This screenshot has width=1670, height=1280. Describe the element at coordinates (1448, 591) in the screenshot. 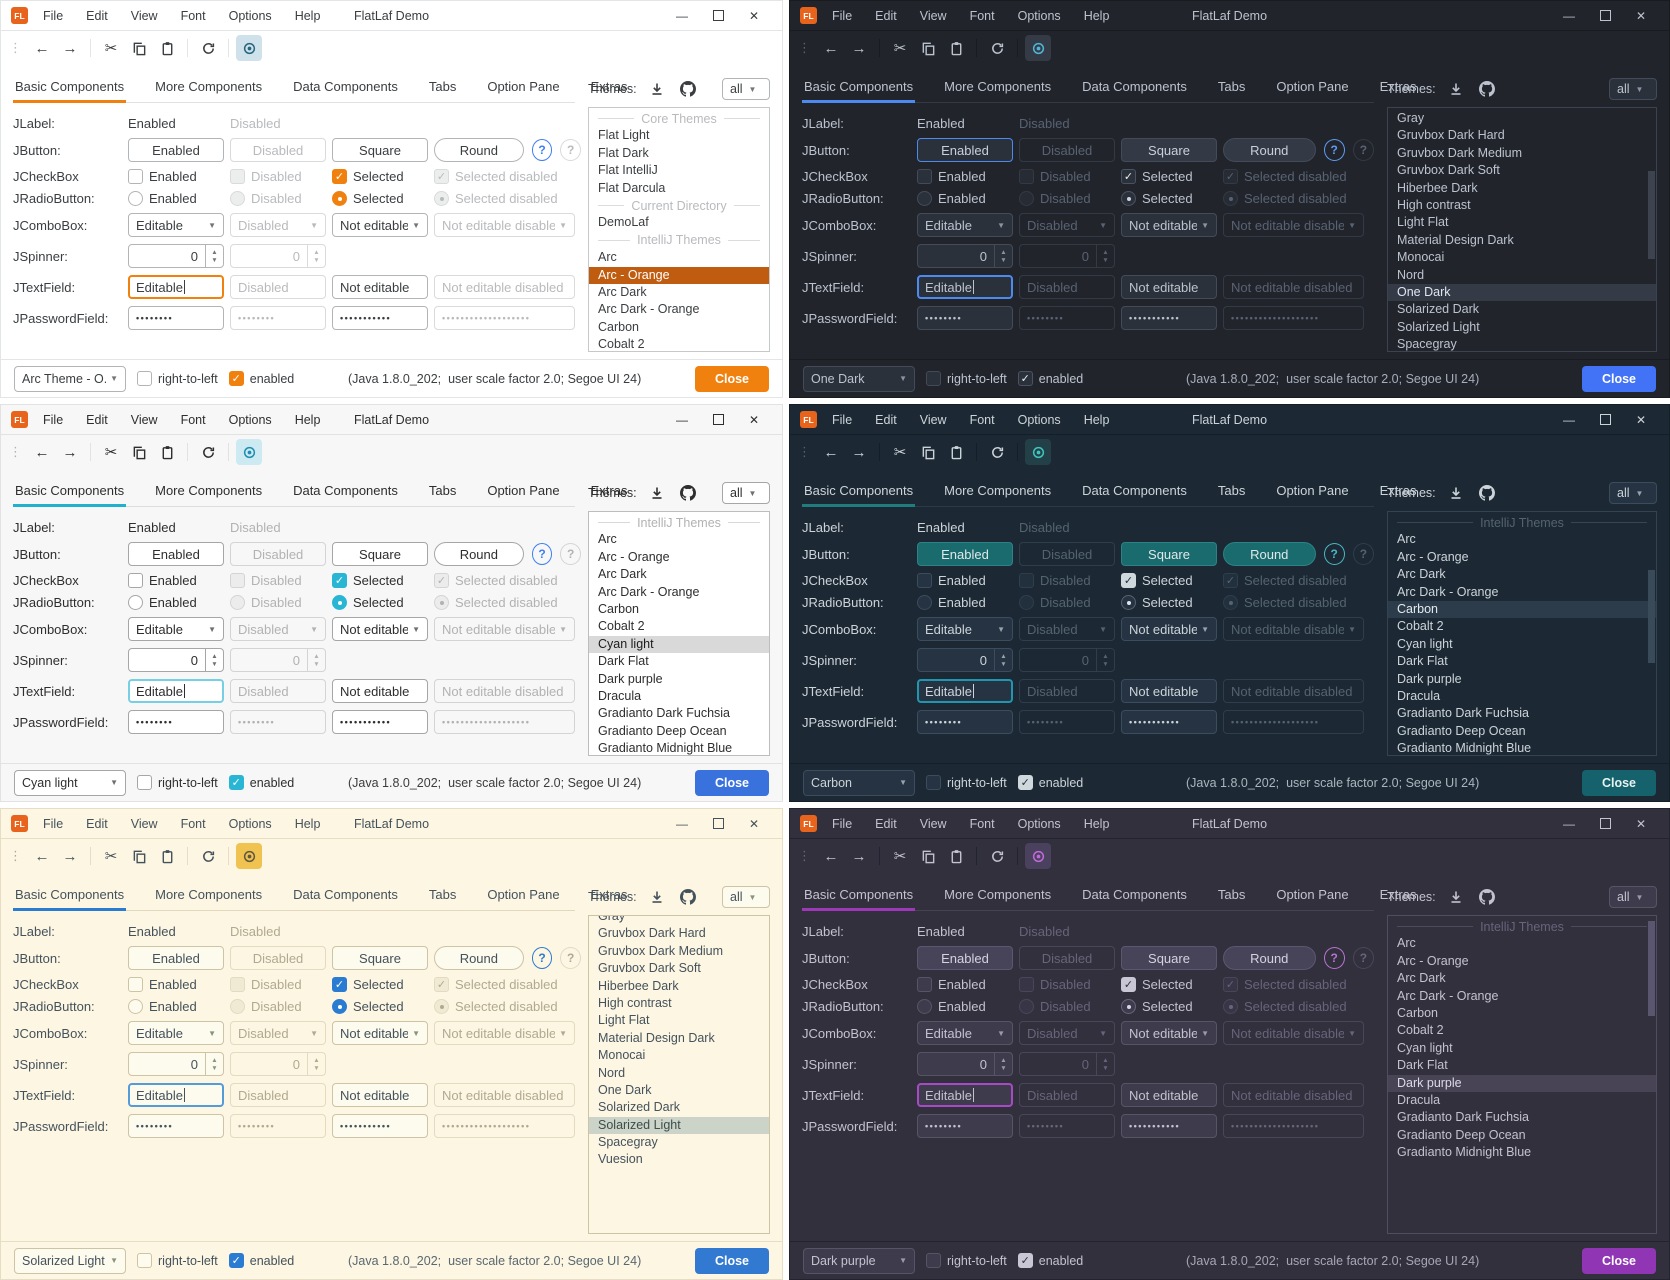

I see `theme-list-item: Arc Dark - Orange` at that location.